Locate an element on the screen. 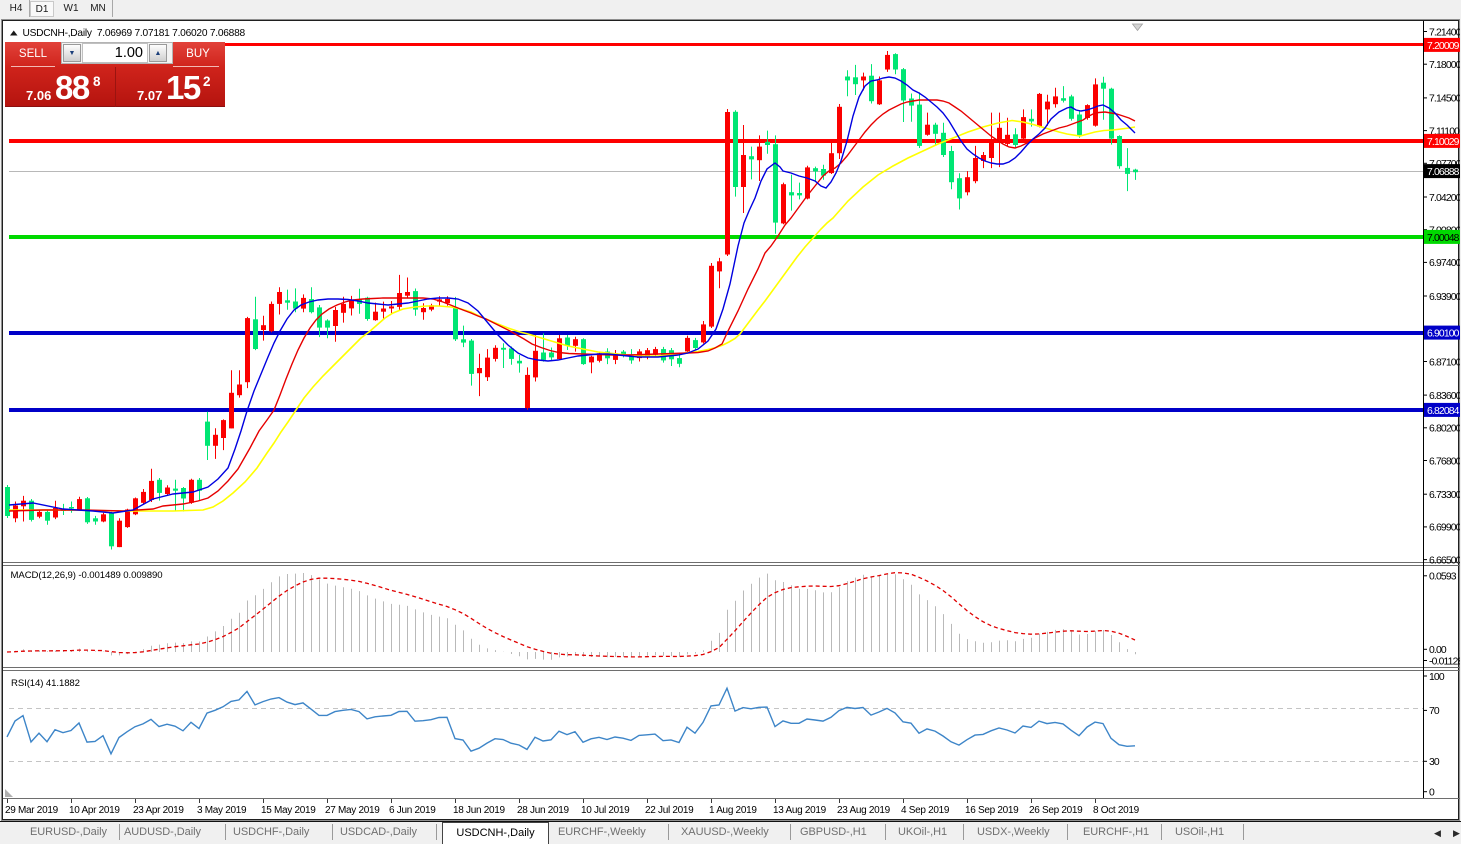 This screenshot has width=1461, height=844. svg-text: -0.011289 is located at coordinates (1444, 661).